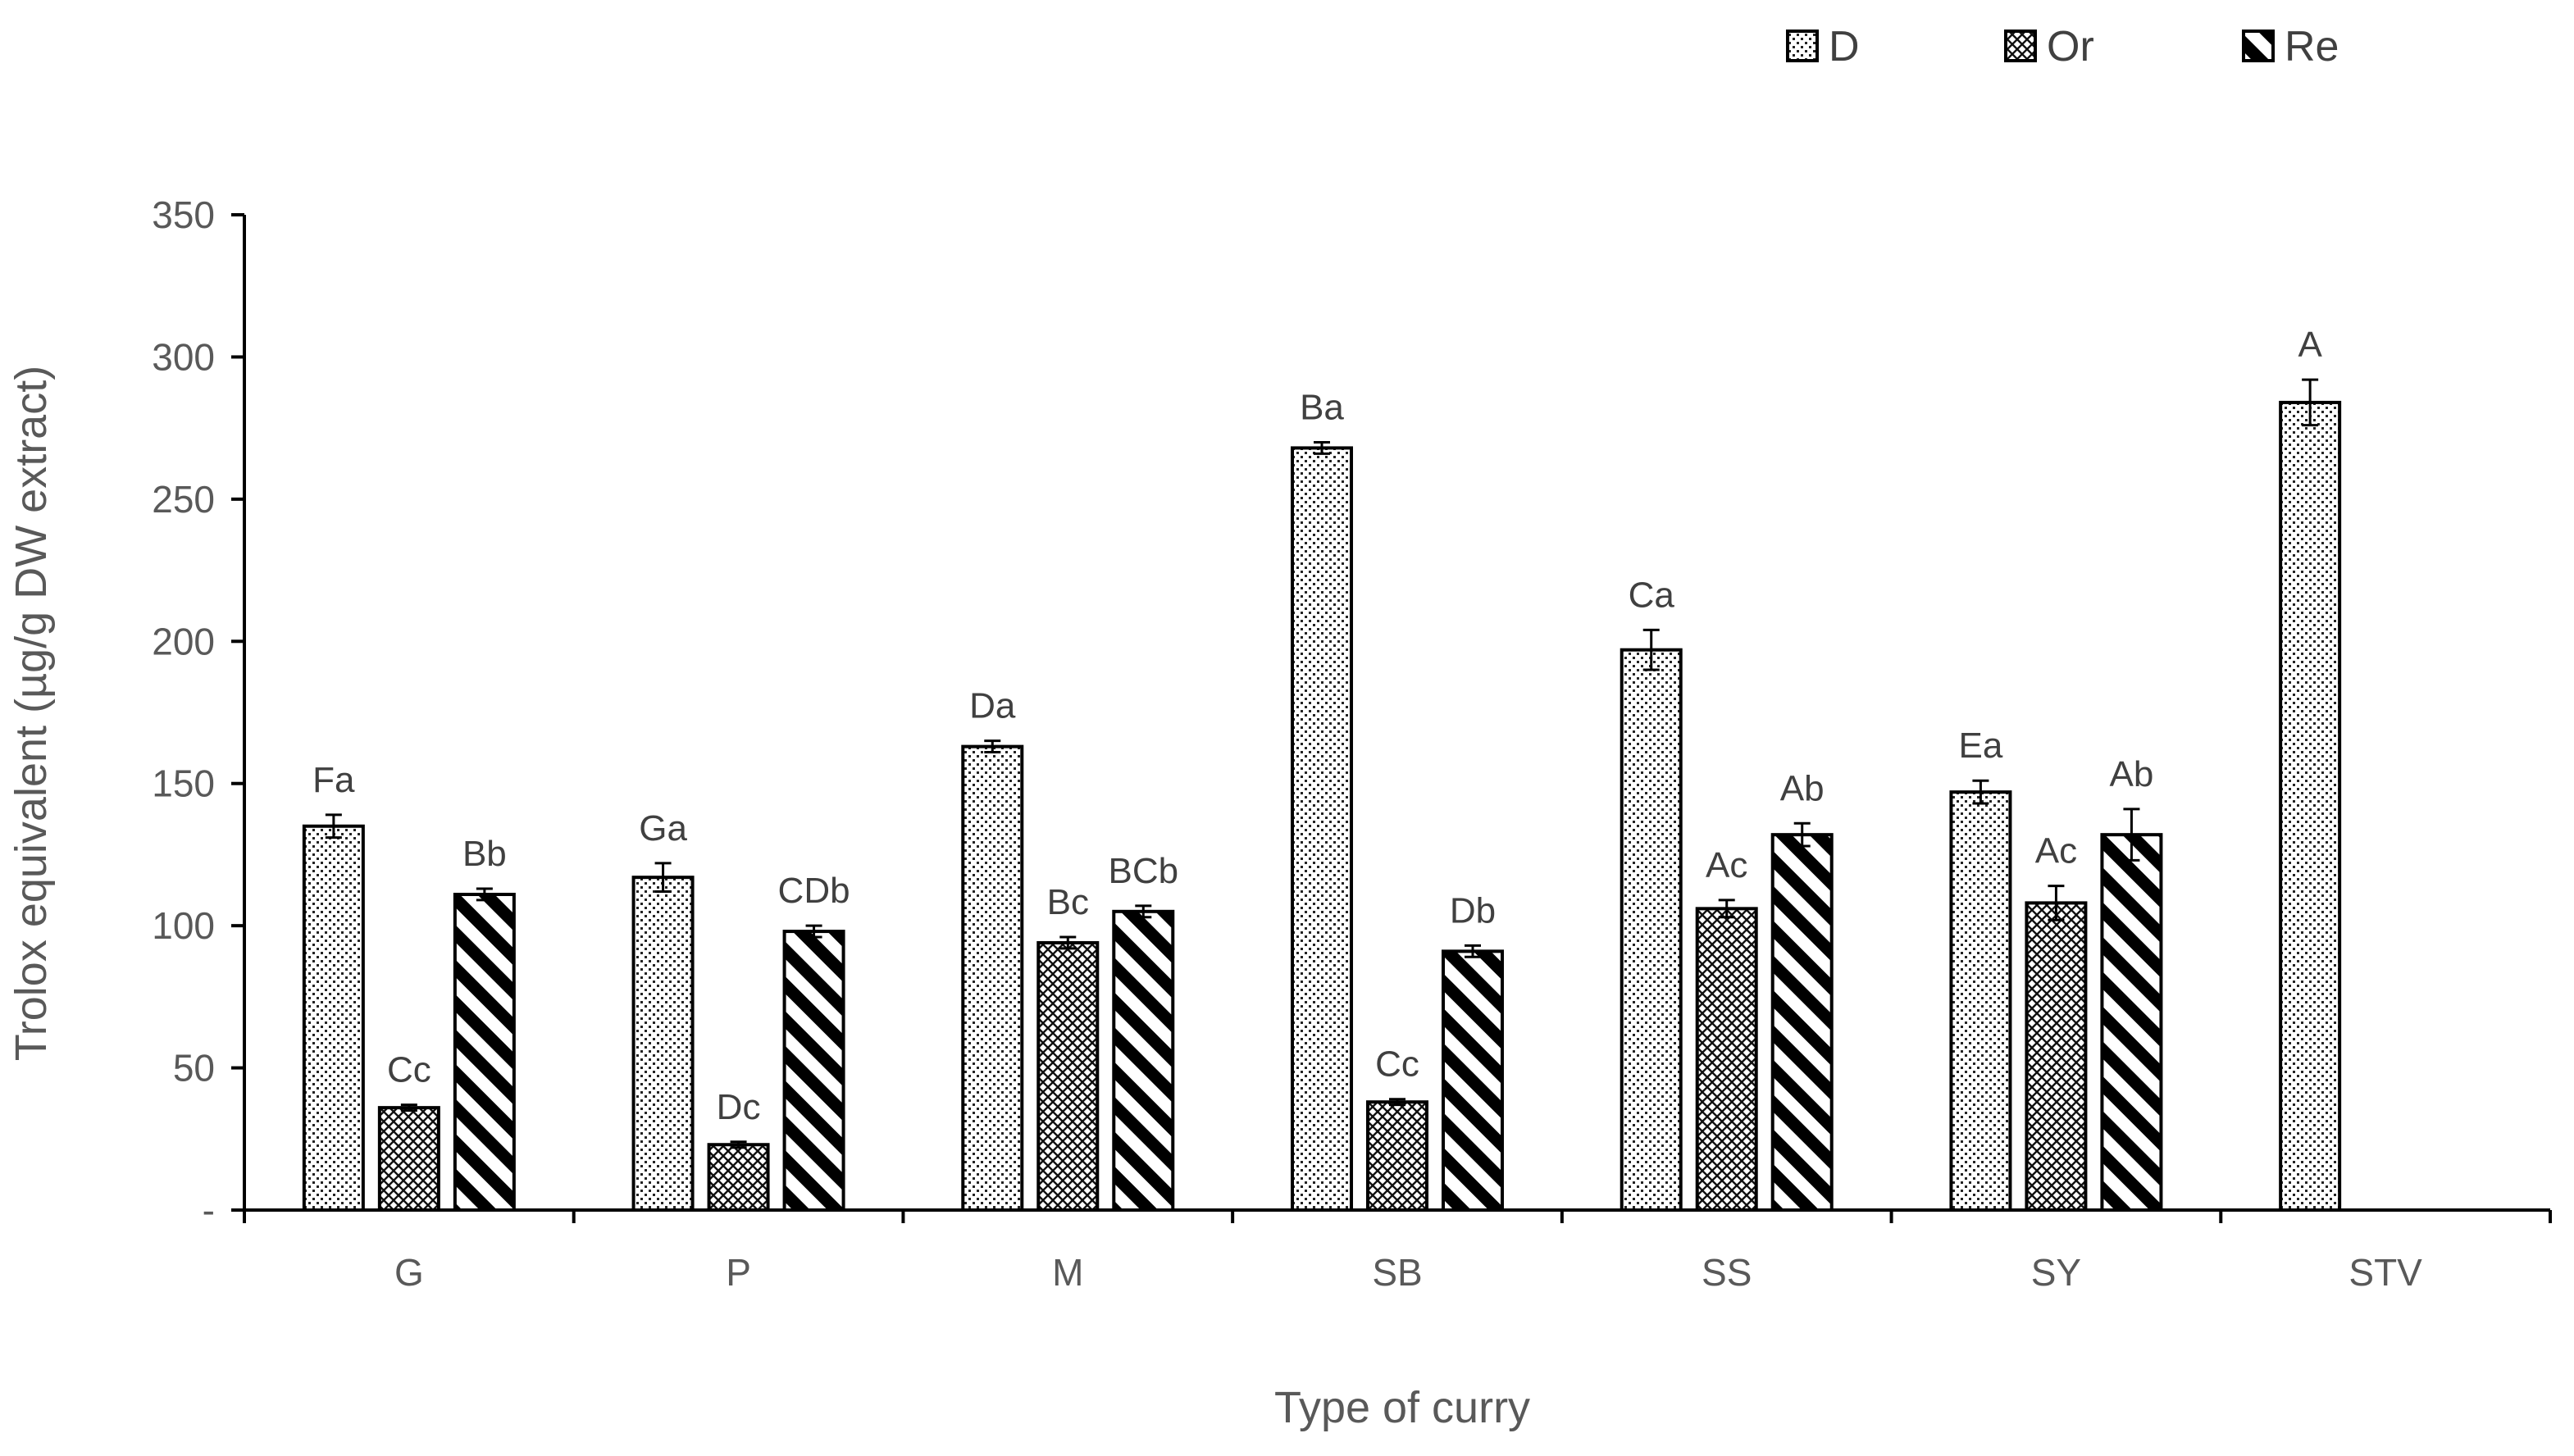 The width and height of the screenshot is (2574, 1456). I want to click on bar-D-P, so click(663, 1044).